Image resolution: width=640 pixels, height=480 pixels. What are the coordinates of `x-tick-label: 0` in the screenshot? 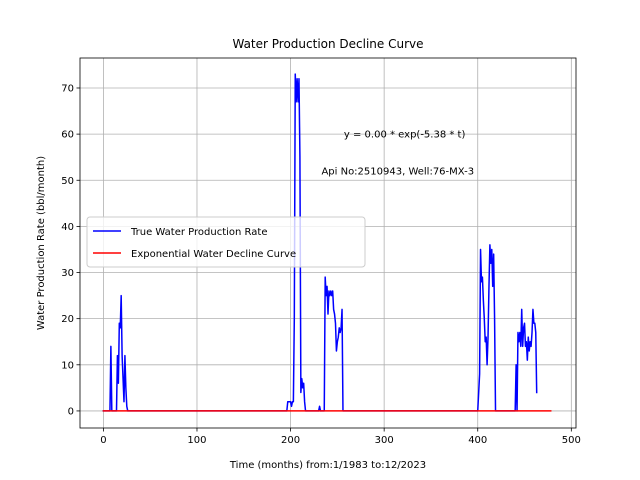 It's located at (103, 440).